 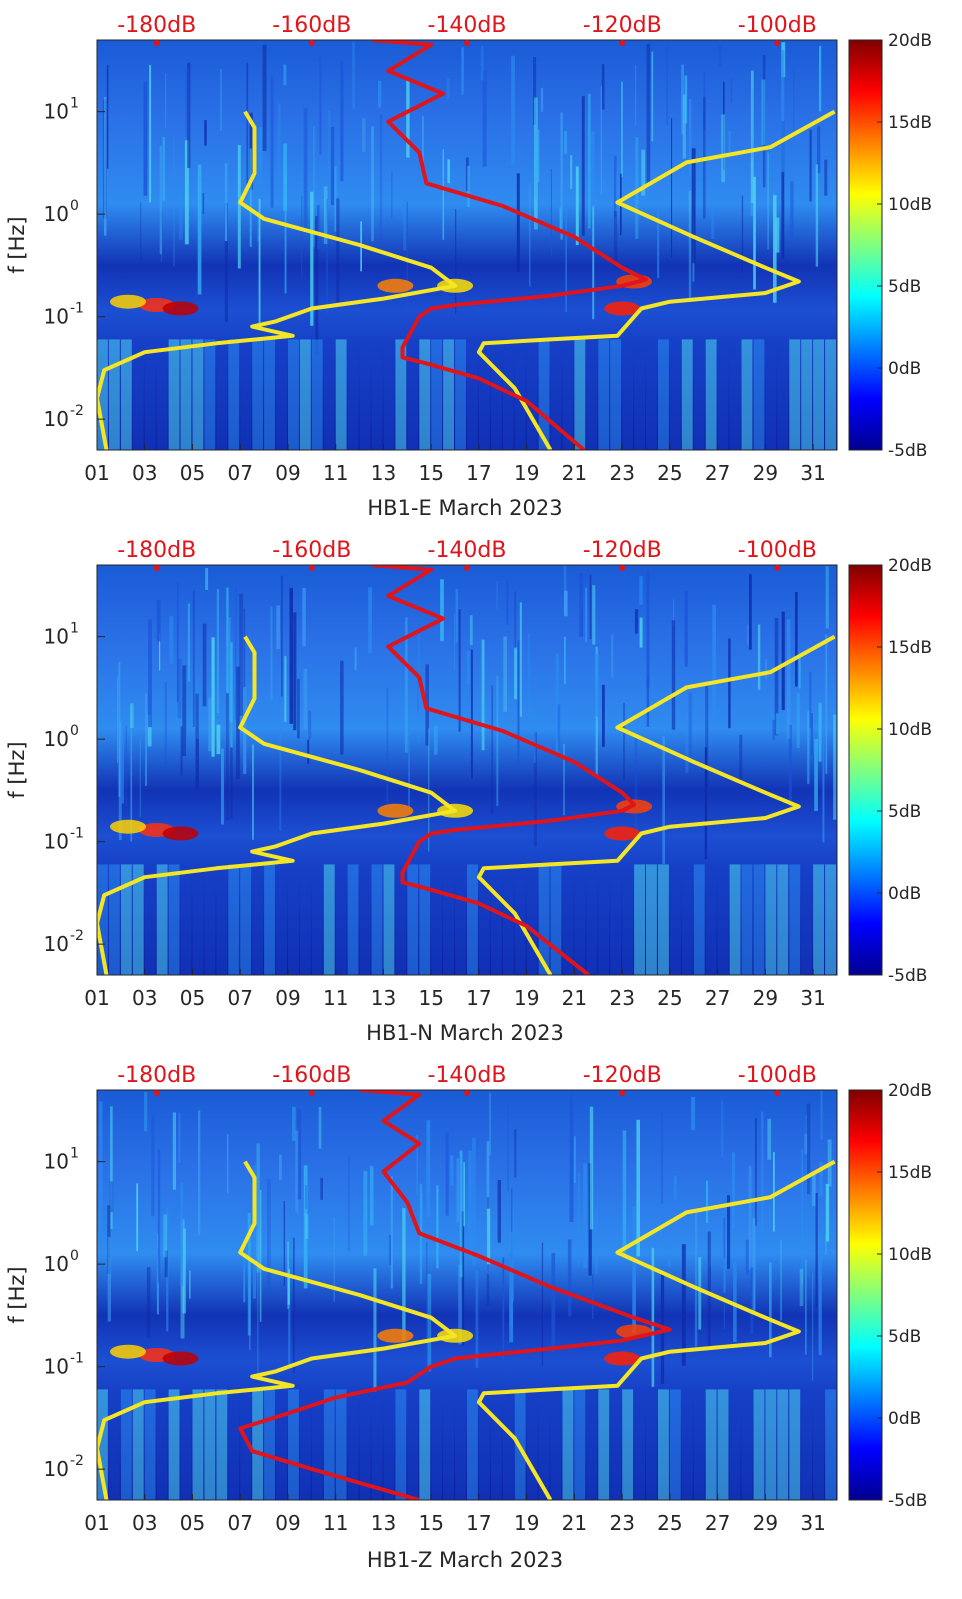 What do you see at coordinates (907, 1501) in the screenshot?
I see `colorbar-tick-label: -5dB` at bounding box center [907, 1501].